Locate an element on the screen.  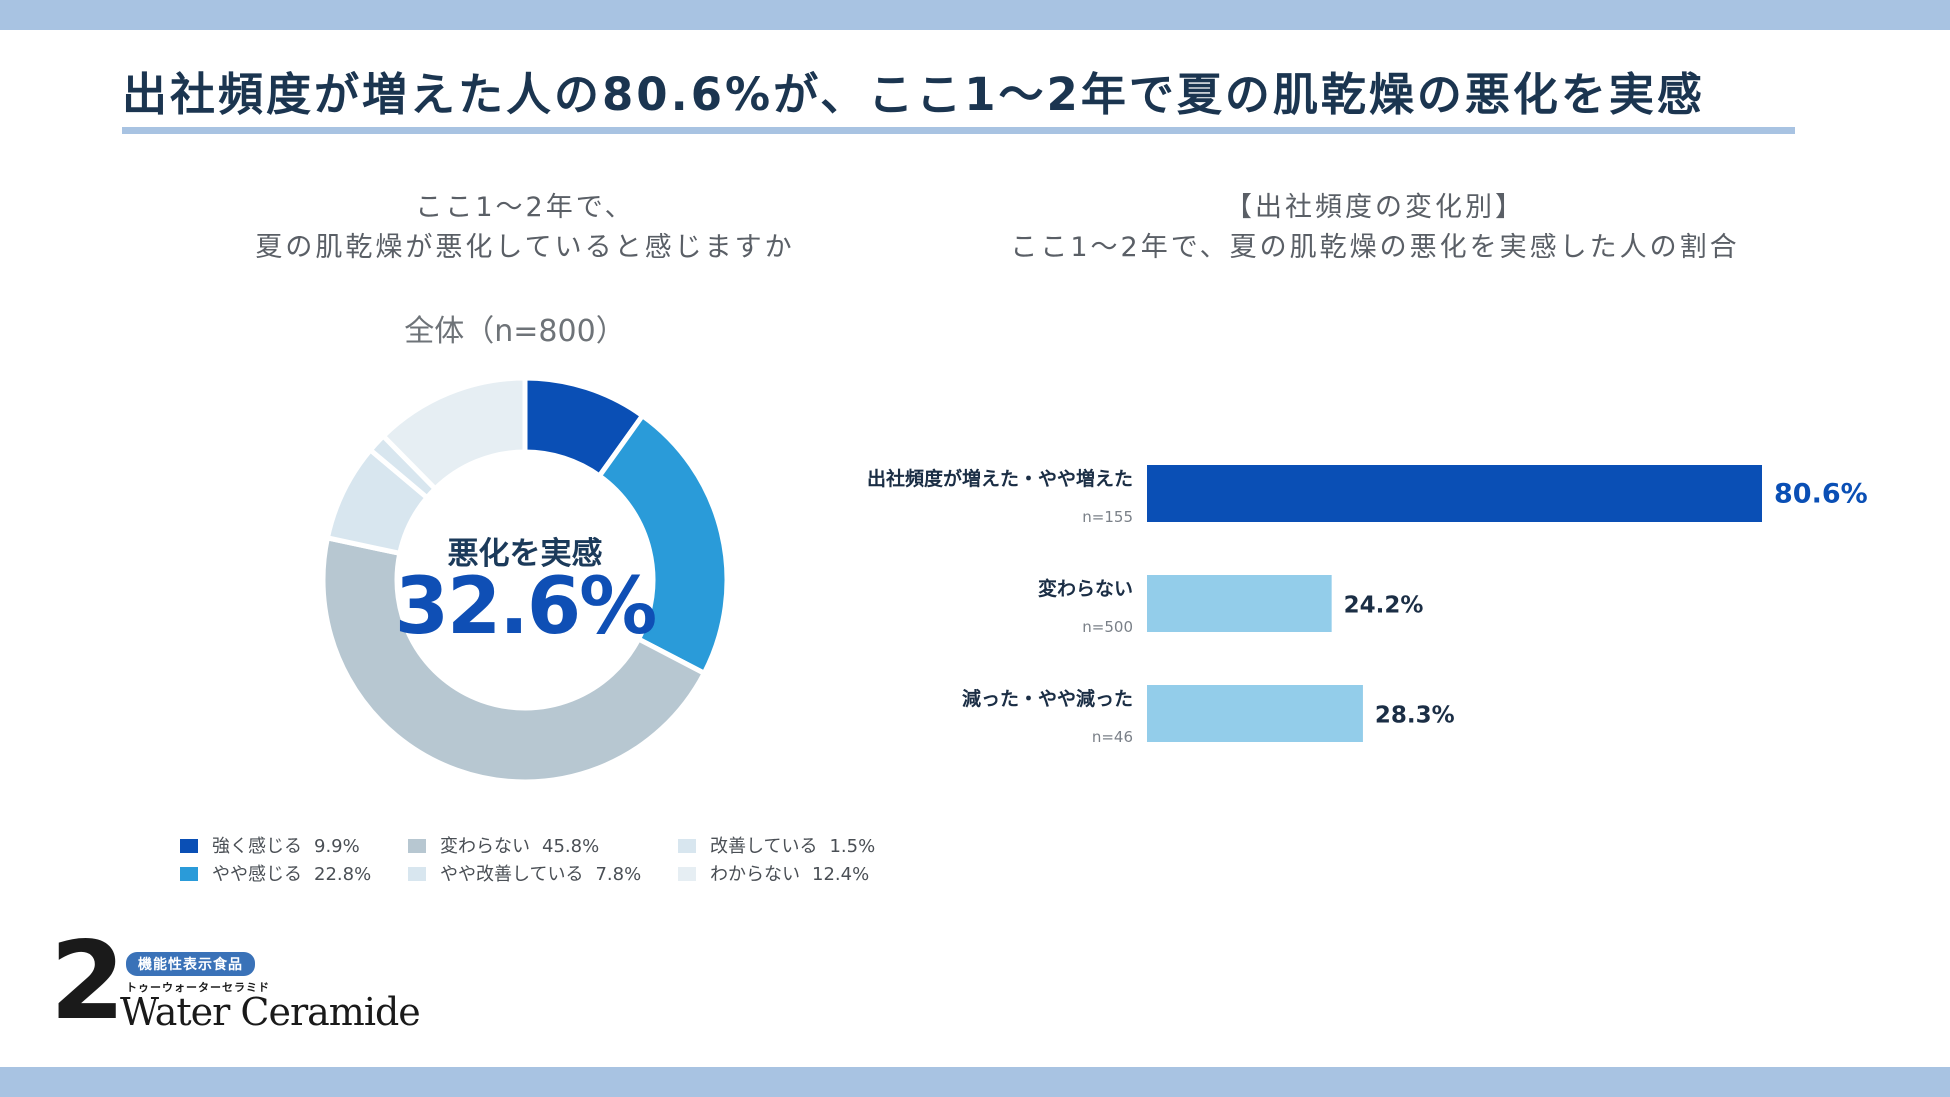
legend-label: 改善している is located at coordinates (764, 846).